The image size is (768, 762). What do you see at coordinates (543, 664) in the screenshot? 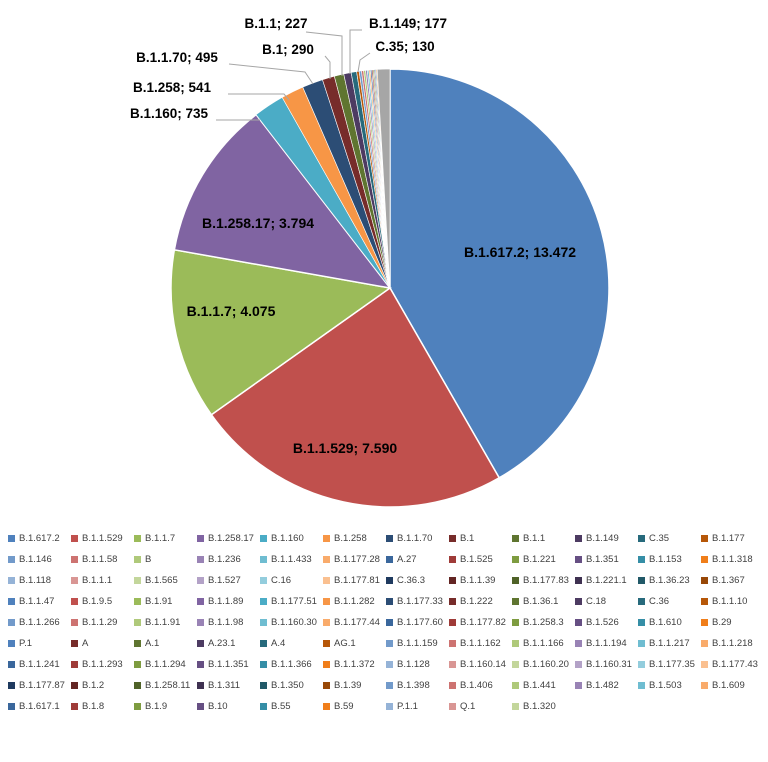
I see `legend-item: B.1.160.20` at bounding box center [543, 664].